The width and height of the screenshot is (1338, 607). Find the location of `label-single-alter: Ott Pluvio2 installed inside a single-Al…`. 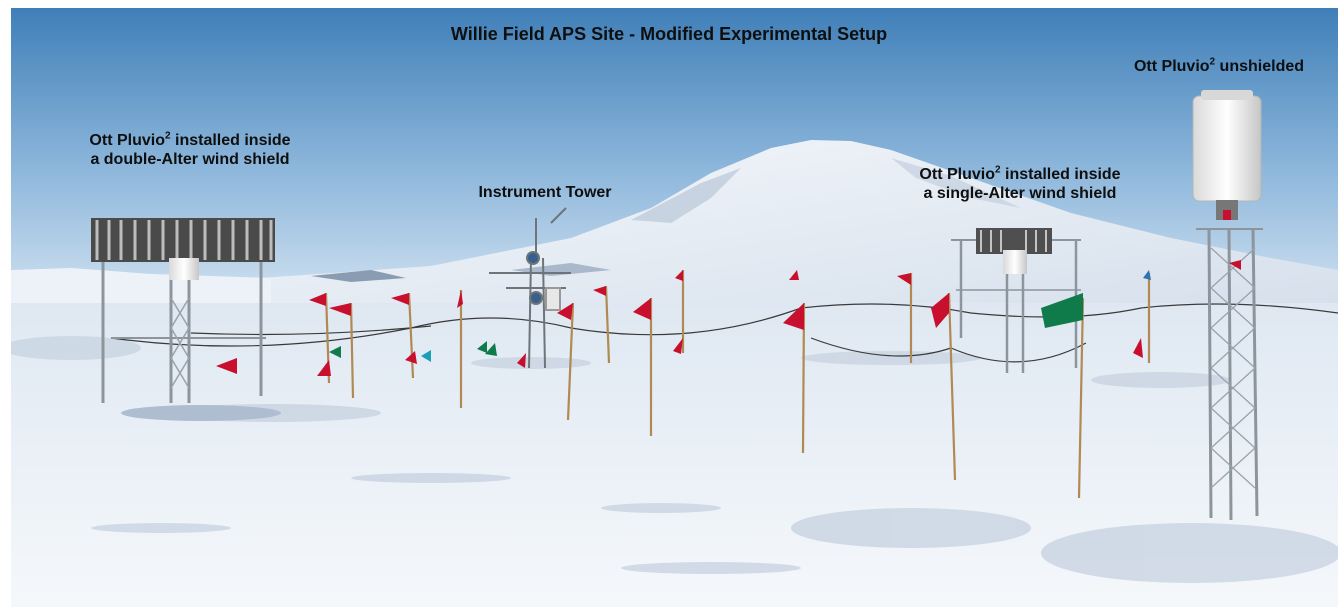

label-single-alter: Ott Pluvio2 installed inside a single-Al… is located at coordinates (1020, 184).